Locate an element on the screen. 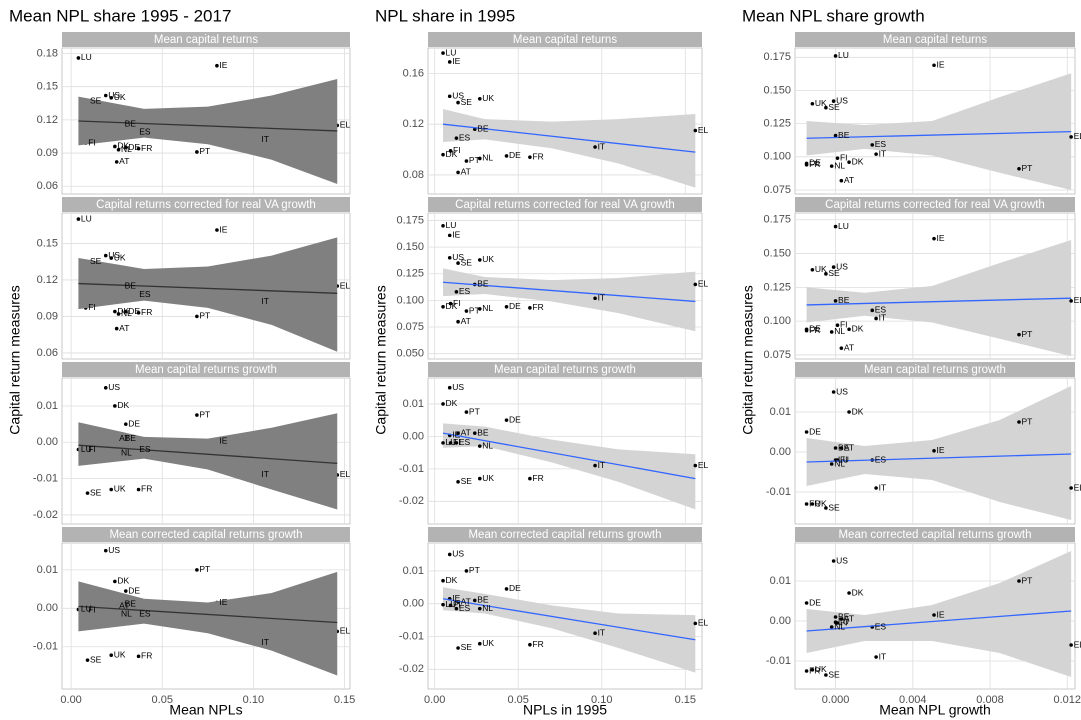 This screenshot has height=720, width=1081. x-tick-label: 0.10 is located at coordinates (601, 700).